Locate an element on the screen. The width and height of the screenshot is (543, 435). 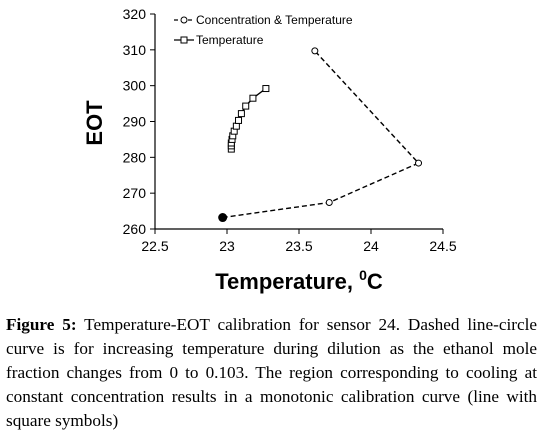
x-tick-label: 24 is located at coordinates (371, 246).